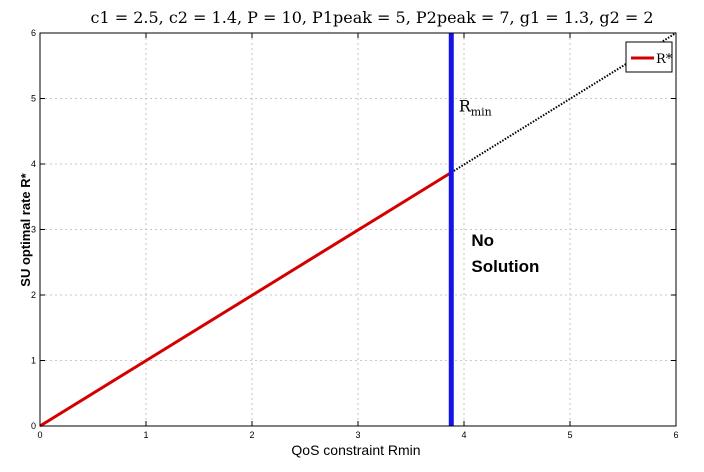 Image resolution: width=704 pixels, height=472 pixels. I want to click on x-axis-label: QoS constraint Rmin, so click(355, 450).